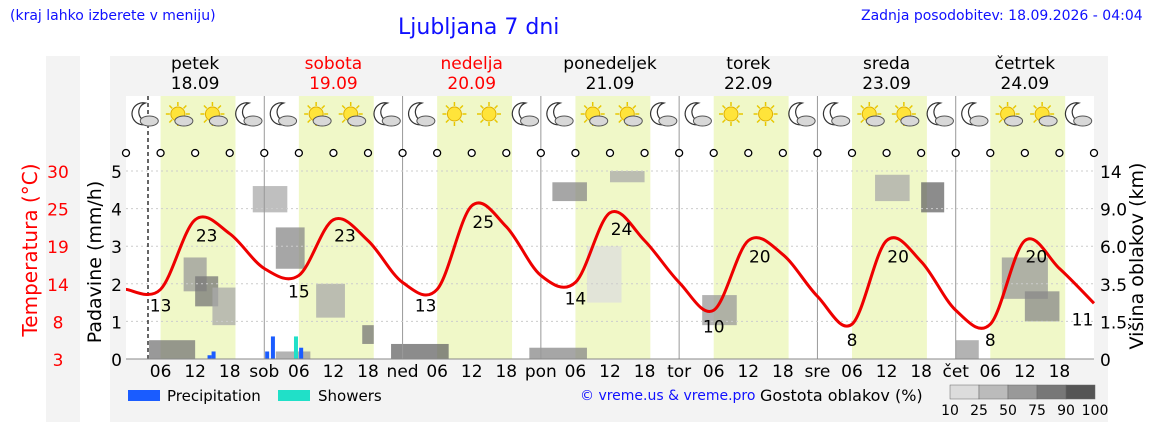  I want to click on cloud-height-tick-label: 1.5, so click(1113, 323).